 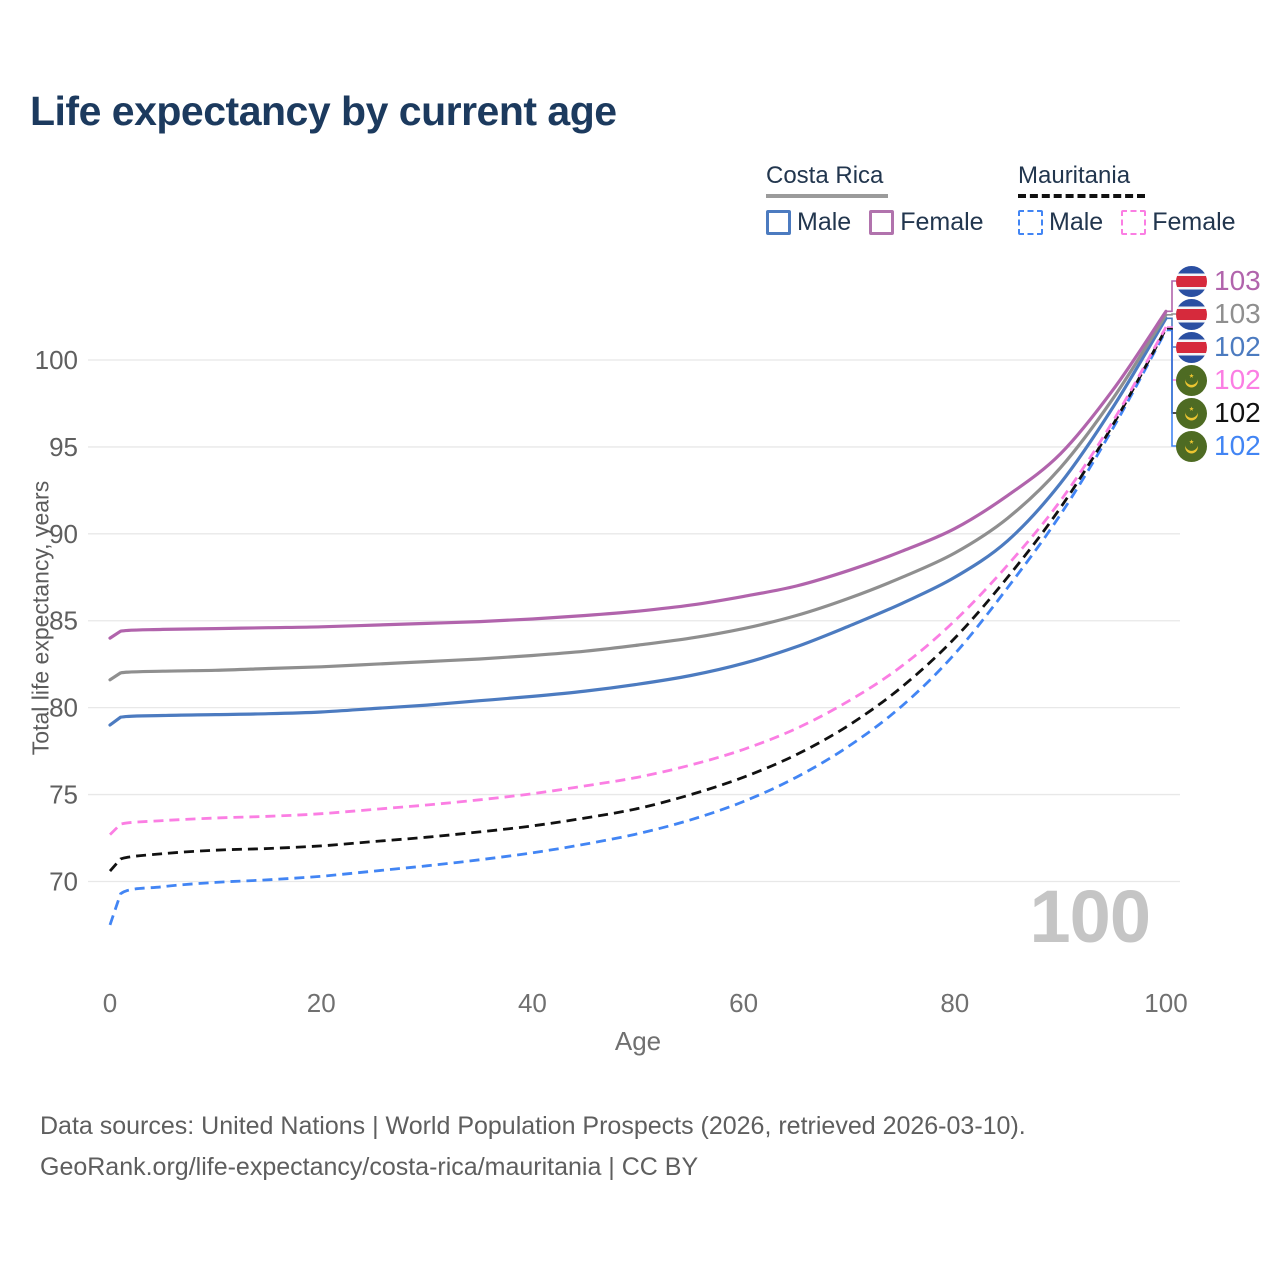 What do you see at coordinates (1081, 196) in the screenshot?
I see `legend-linestyle-dashed` at bounding box center [1081, 196].